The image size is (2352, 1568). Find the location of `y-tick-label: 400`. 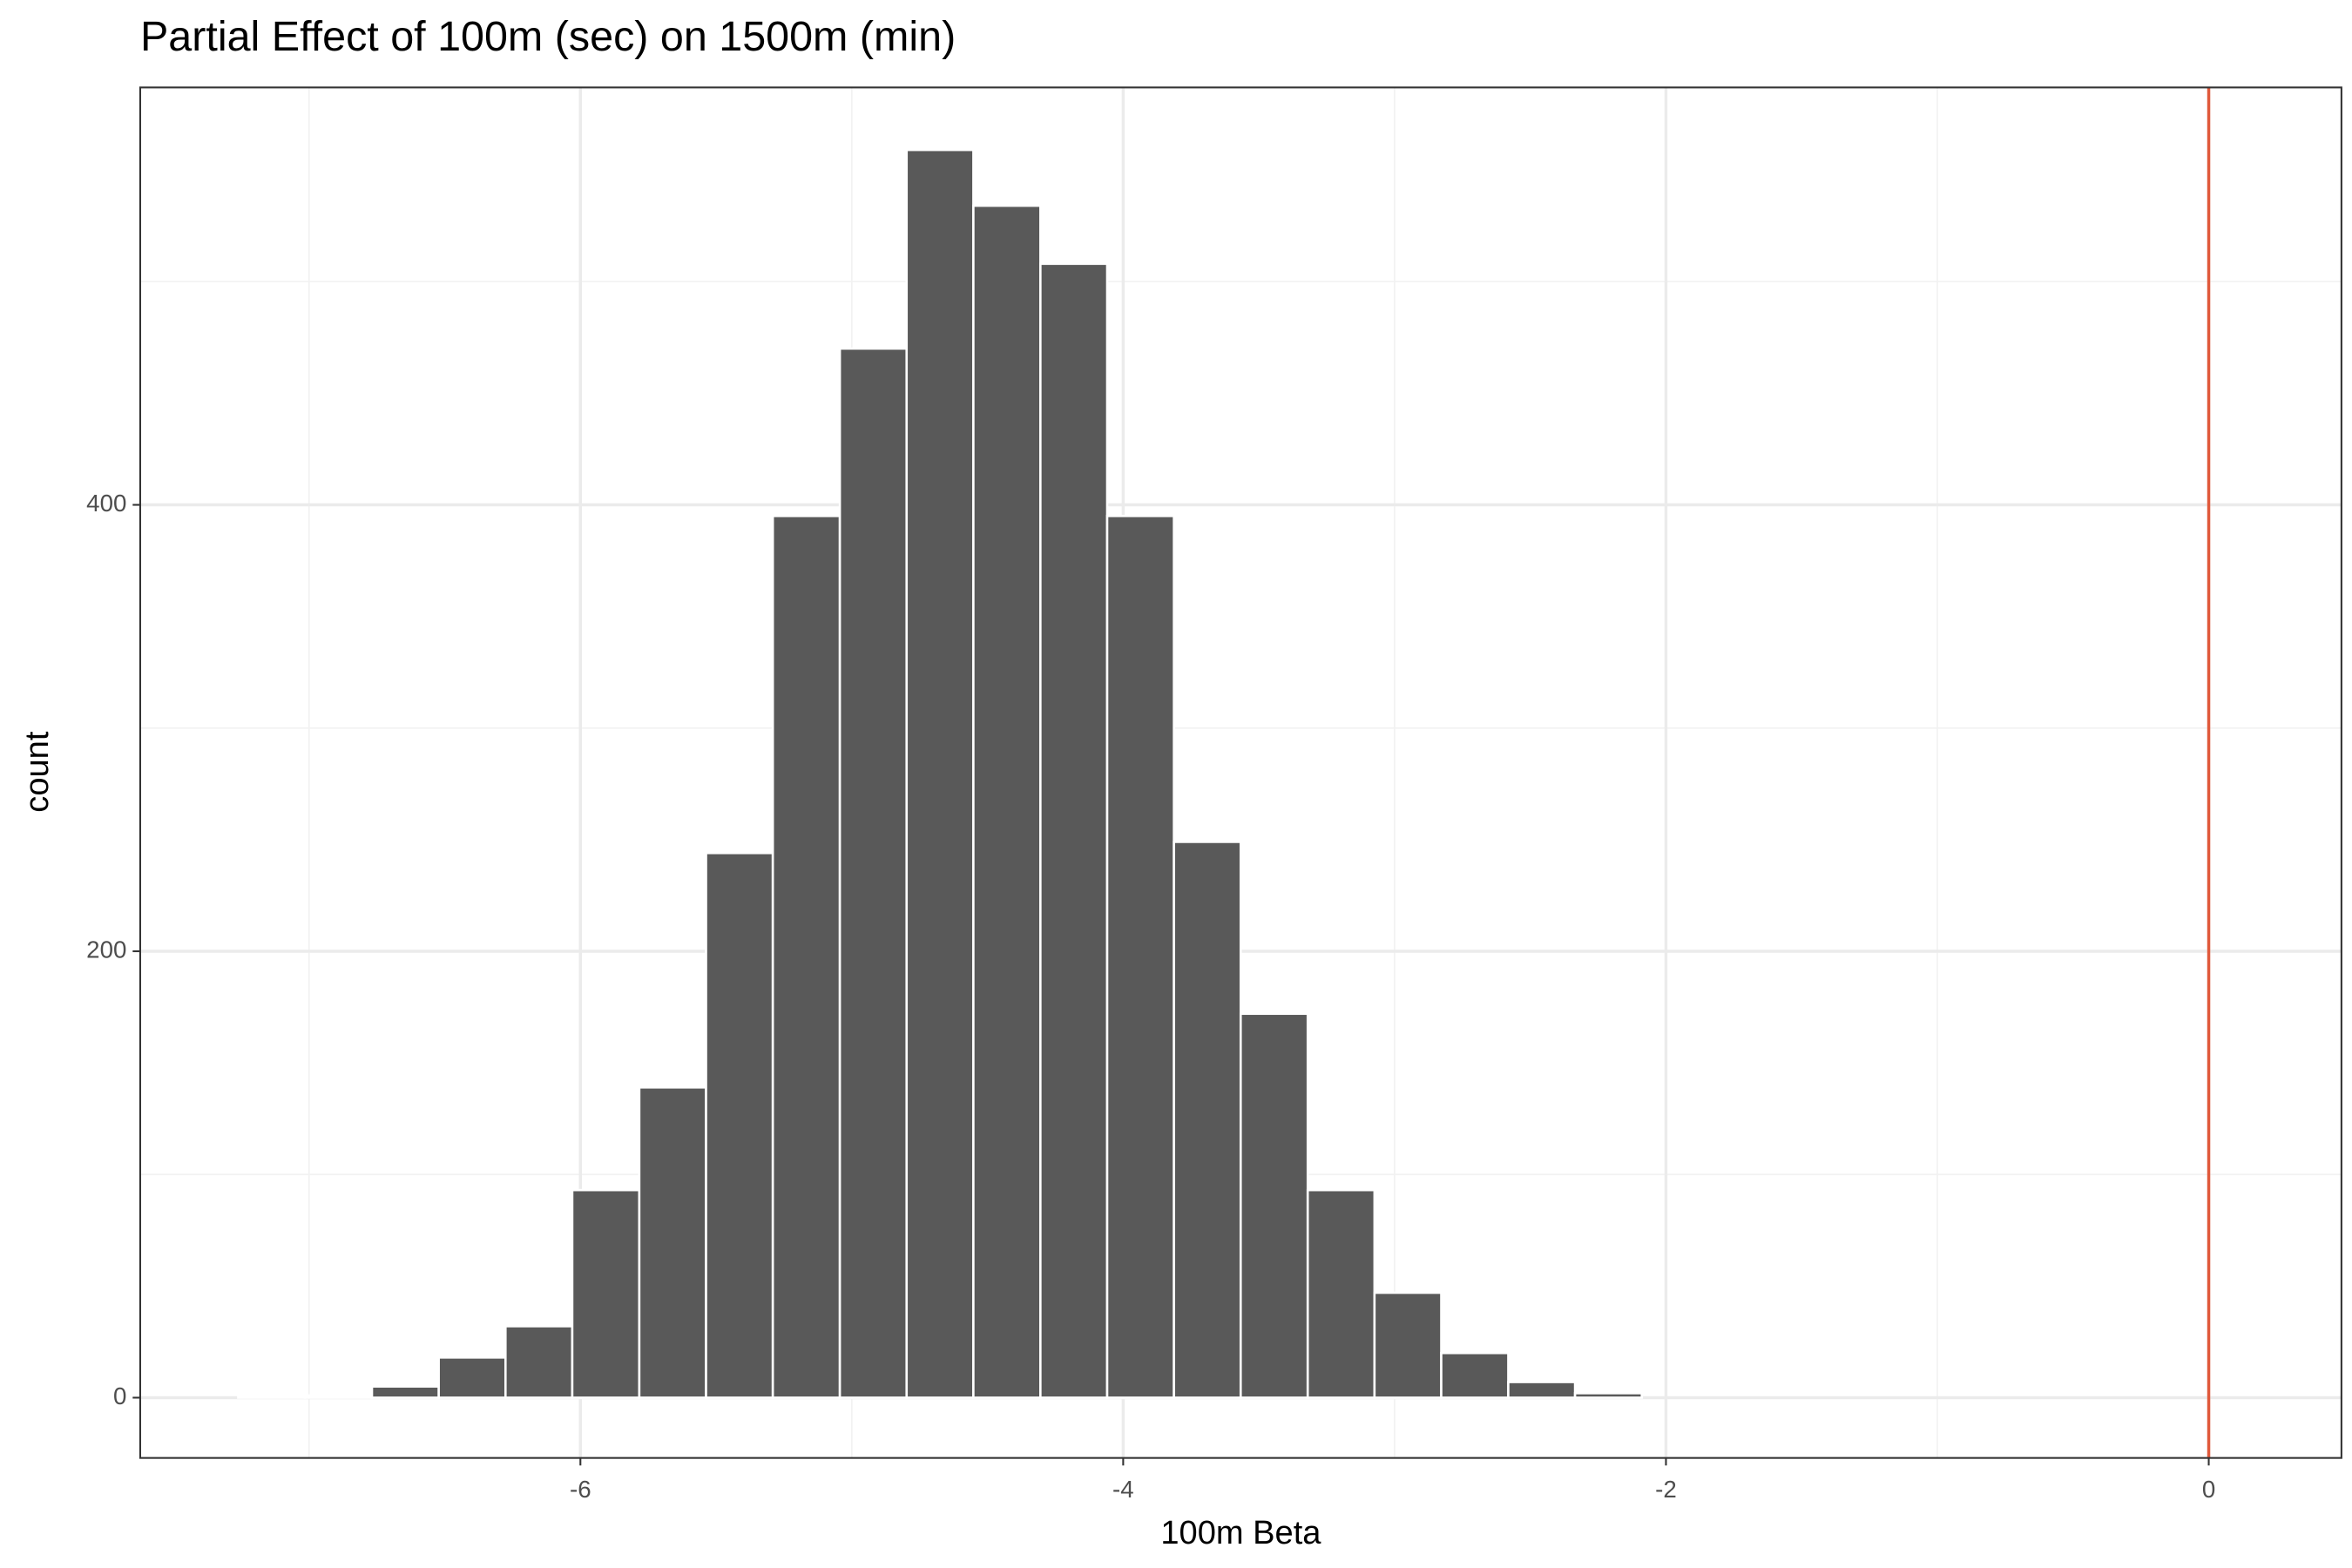

y-tick-label: 400 is located at coordinates (106, 504).